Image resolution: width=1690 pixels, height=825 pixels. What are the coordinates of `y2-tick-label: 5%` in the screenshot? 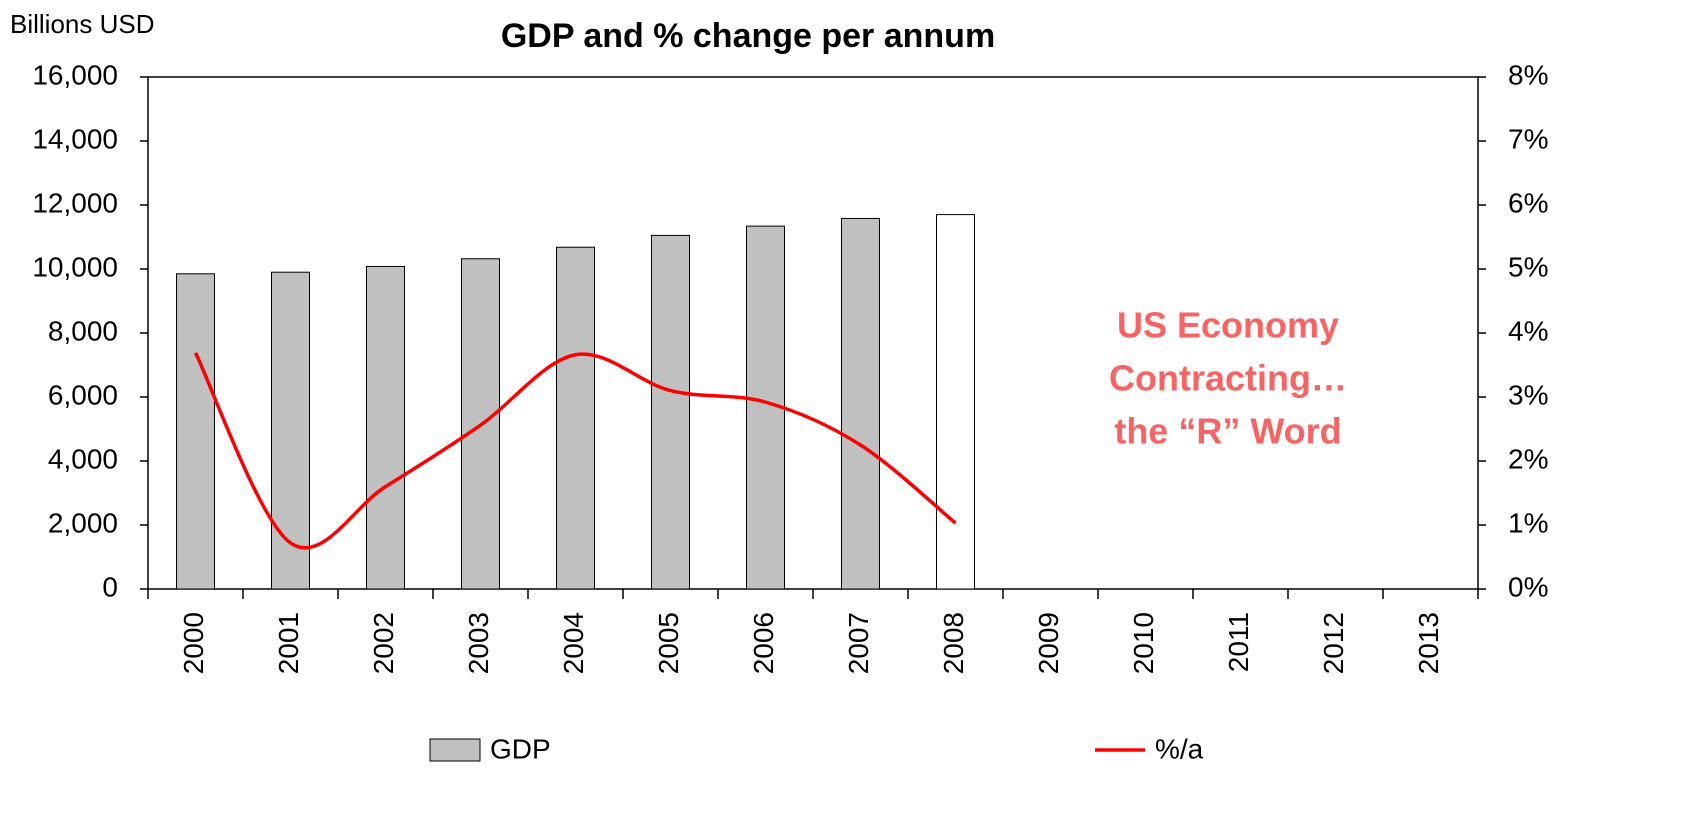 It's located at (1528, 266).